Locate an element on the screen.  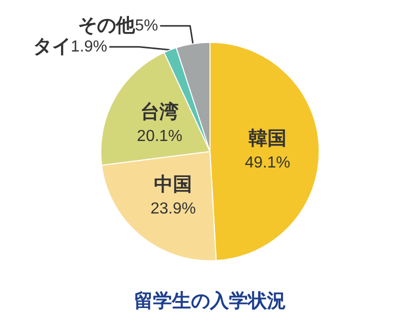
slice-label: 韓国 is located at coordinates (267, 138).